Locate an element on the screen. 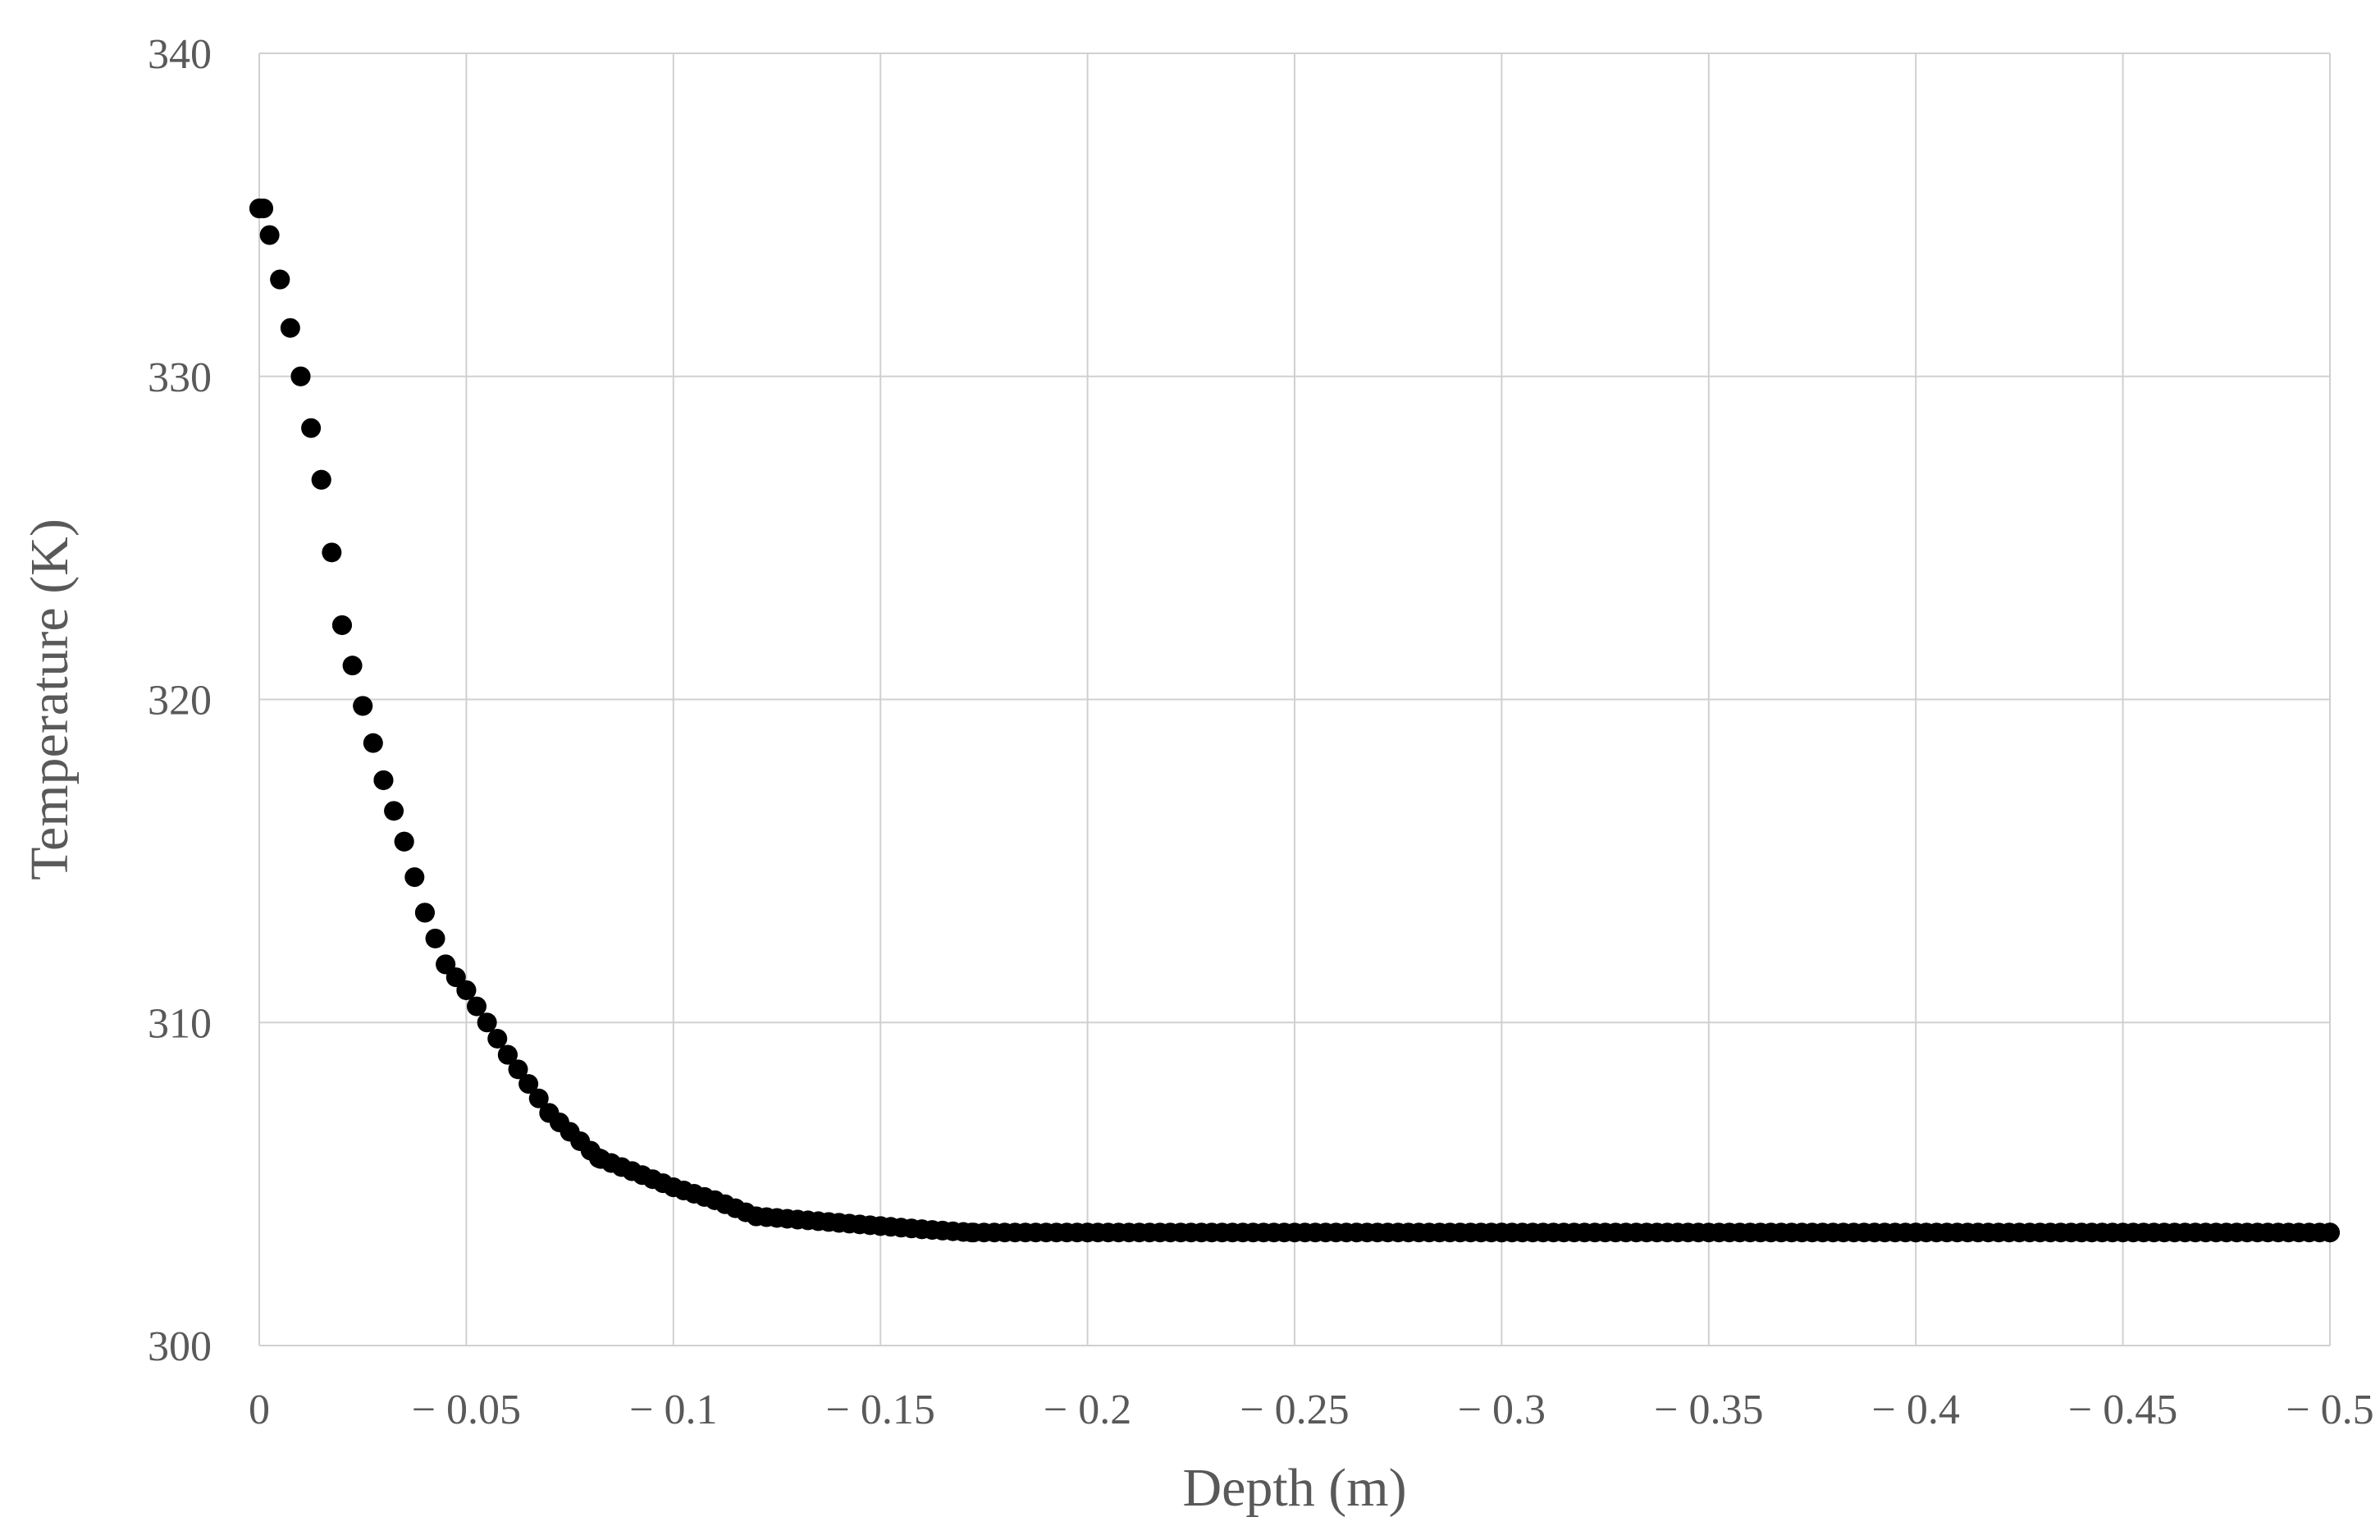  y-tick-label: 300 is located at coordinates (180, 1346).